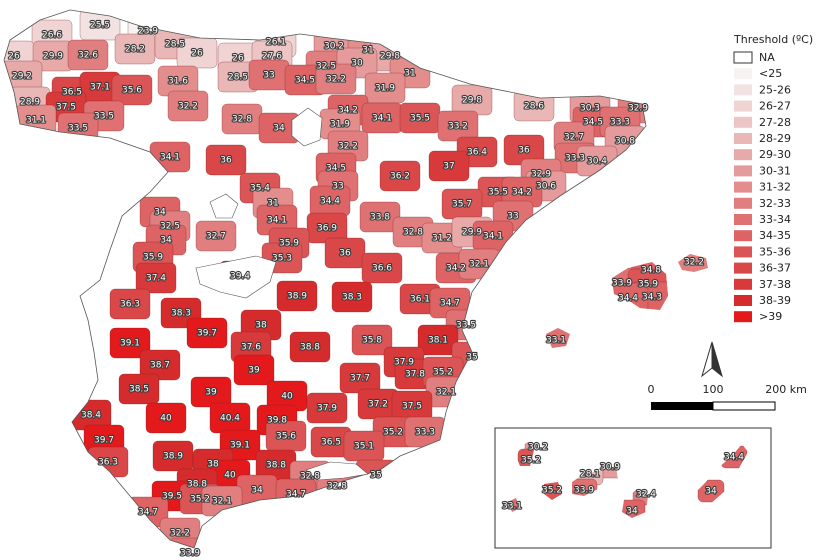 The image size is (840, 560). Describe the element at coordinates (652, 298) in the screenshot. I see `region-label: 34.3` at that location.